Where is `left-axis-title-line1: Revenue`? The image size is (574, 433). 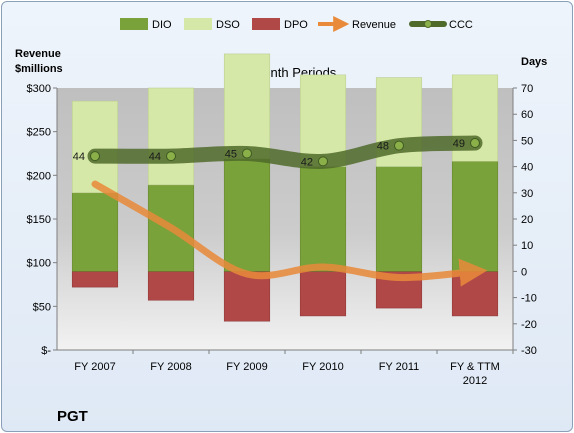 left-axis-title-line1: Revenue is located at coordinates (38, 54).